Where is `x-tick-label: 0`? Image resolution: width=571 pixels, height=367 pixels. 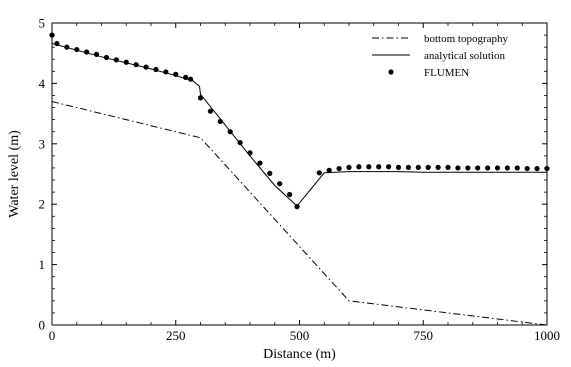
x-tick-label: 0 is located at coordinates (52, 335).